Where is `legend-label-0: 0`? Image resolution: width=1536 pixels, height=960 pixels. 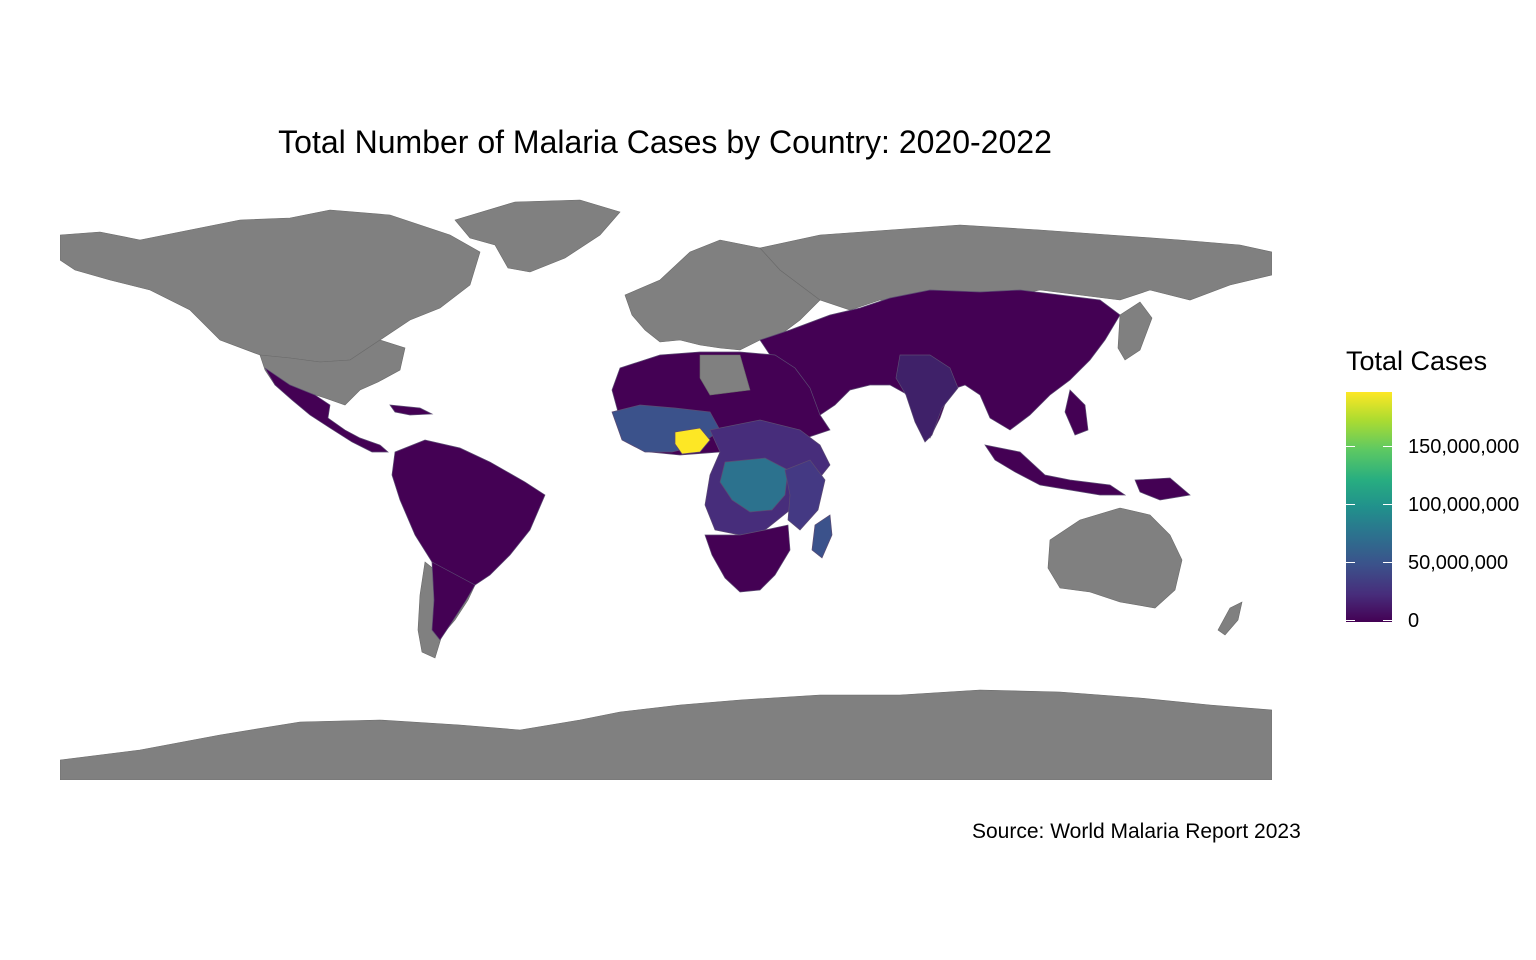 legend-label-0: 0 is located at coordinates (1414, 621).